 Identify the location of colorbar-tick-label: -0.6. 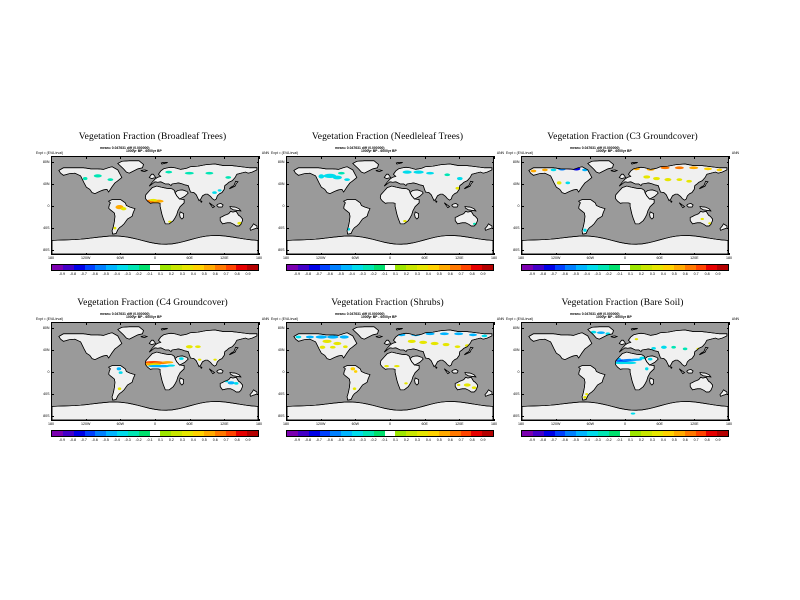
(329, 439).